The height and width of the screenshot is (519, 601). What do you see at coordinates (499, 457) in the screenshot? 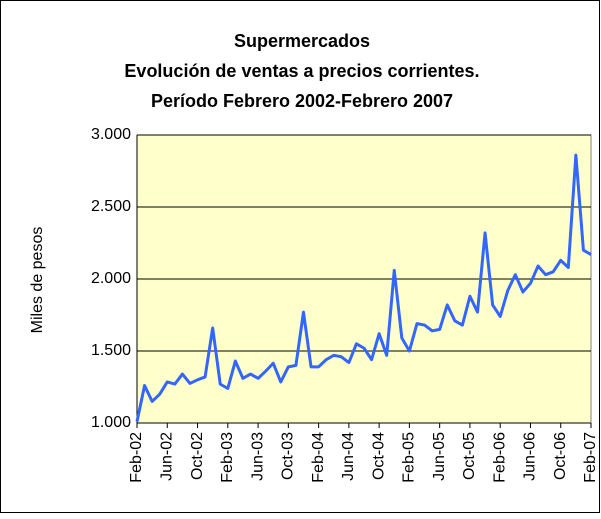
I see `x-tick-label: Feb-06` at bounding box center [499, 457].